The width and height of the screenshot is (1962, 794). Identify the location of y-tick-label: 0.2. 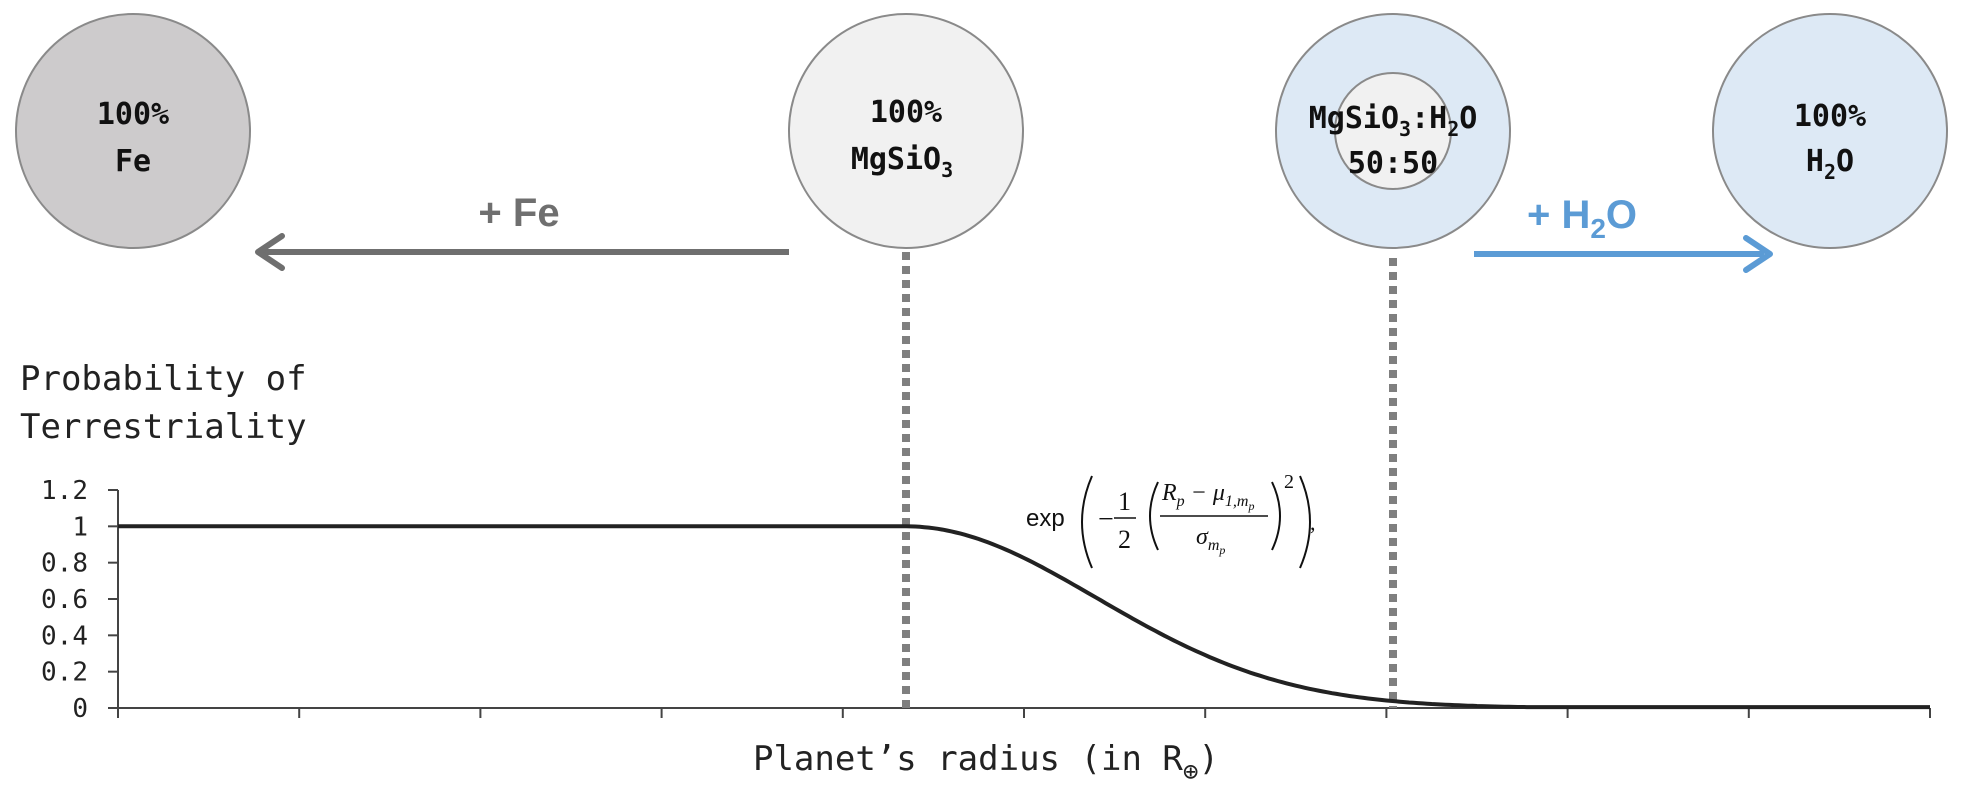
(64, 673).